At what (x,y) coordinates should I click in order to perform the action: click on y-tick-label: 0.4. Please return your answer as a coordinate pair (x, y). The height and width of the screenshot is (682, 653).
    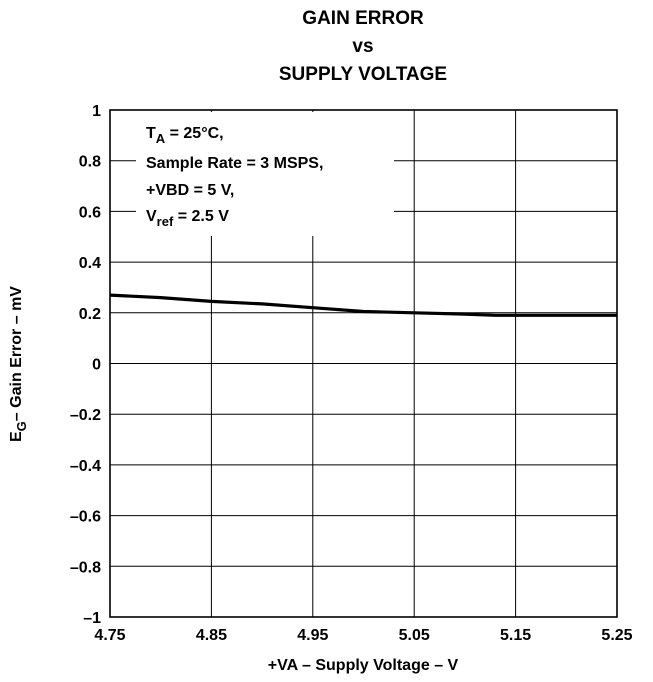
    Looking at the image, I should click on (90, 263).